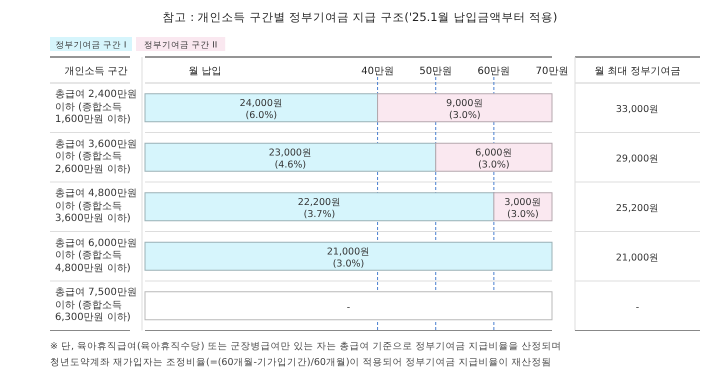 Image resolution: width=719 pixels, height=377 pixels. I want to click on annotation: 6,000원 (3.0%), so click(493, 158).